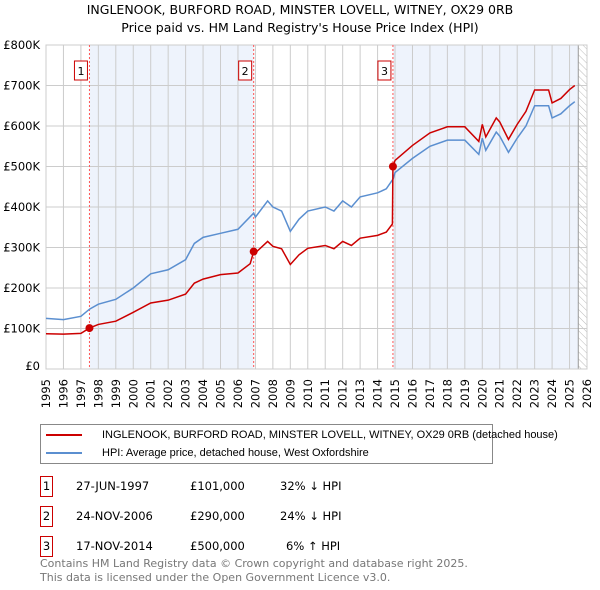 The image size is (600, 590). I want to click on x-tick-label: 2018, so click(447, 393).